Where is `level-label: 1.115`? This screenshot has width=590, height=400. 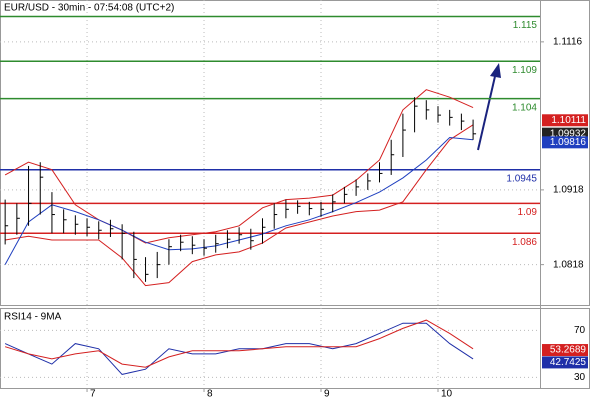
level-label: 1.115 is located at coordinates (525, 25).